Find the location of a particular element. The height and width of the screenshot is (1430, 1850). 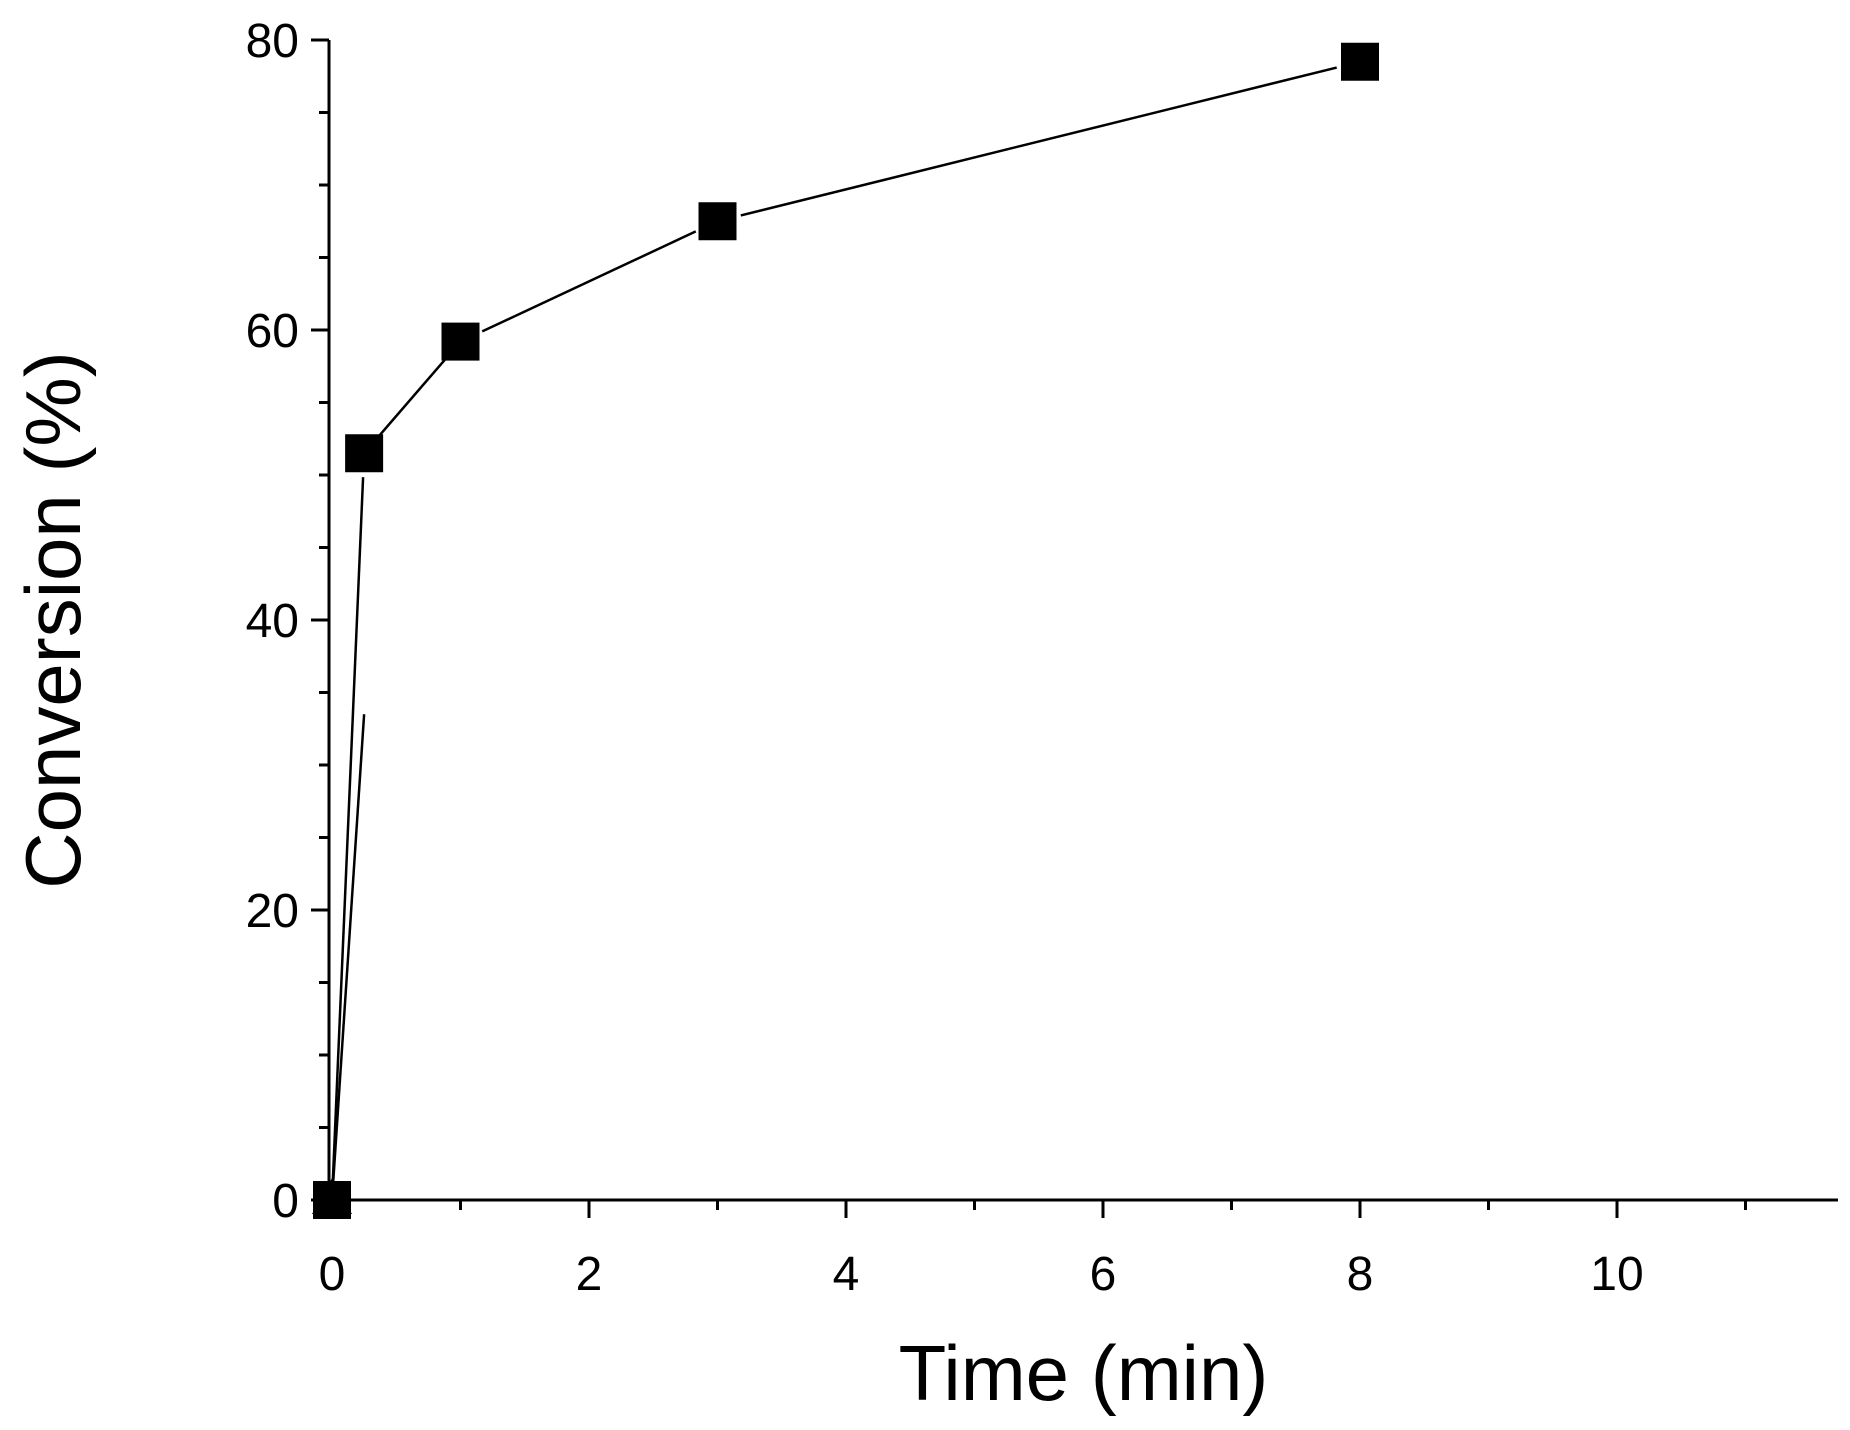

y-tick-label: 80 is located at coordinates (272, 41).